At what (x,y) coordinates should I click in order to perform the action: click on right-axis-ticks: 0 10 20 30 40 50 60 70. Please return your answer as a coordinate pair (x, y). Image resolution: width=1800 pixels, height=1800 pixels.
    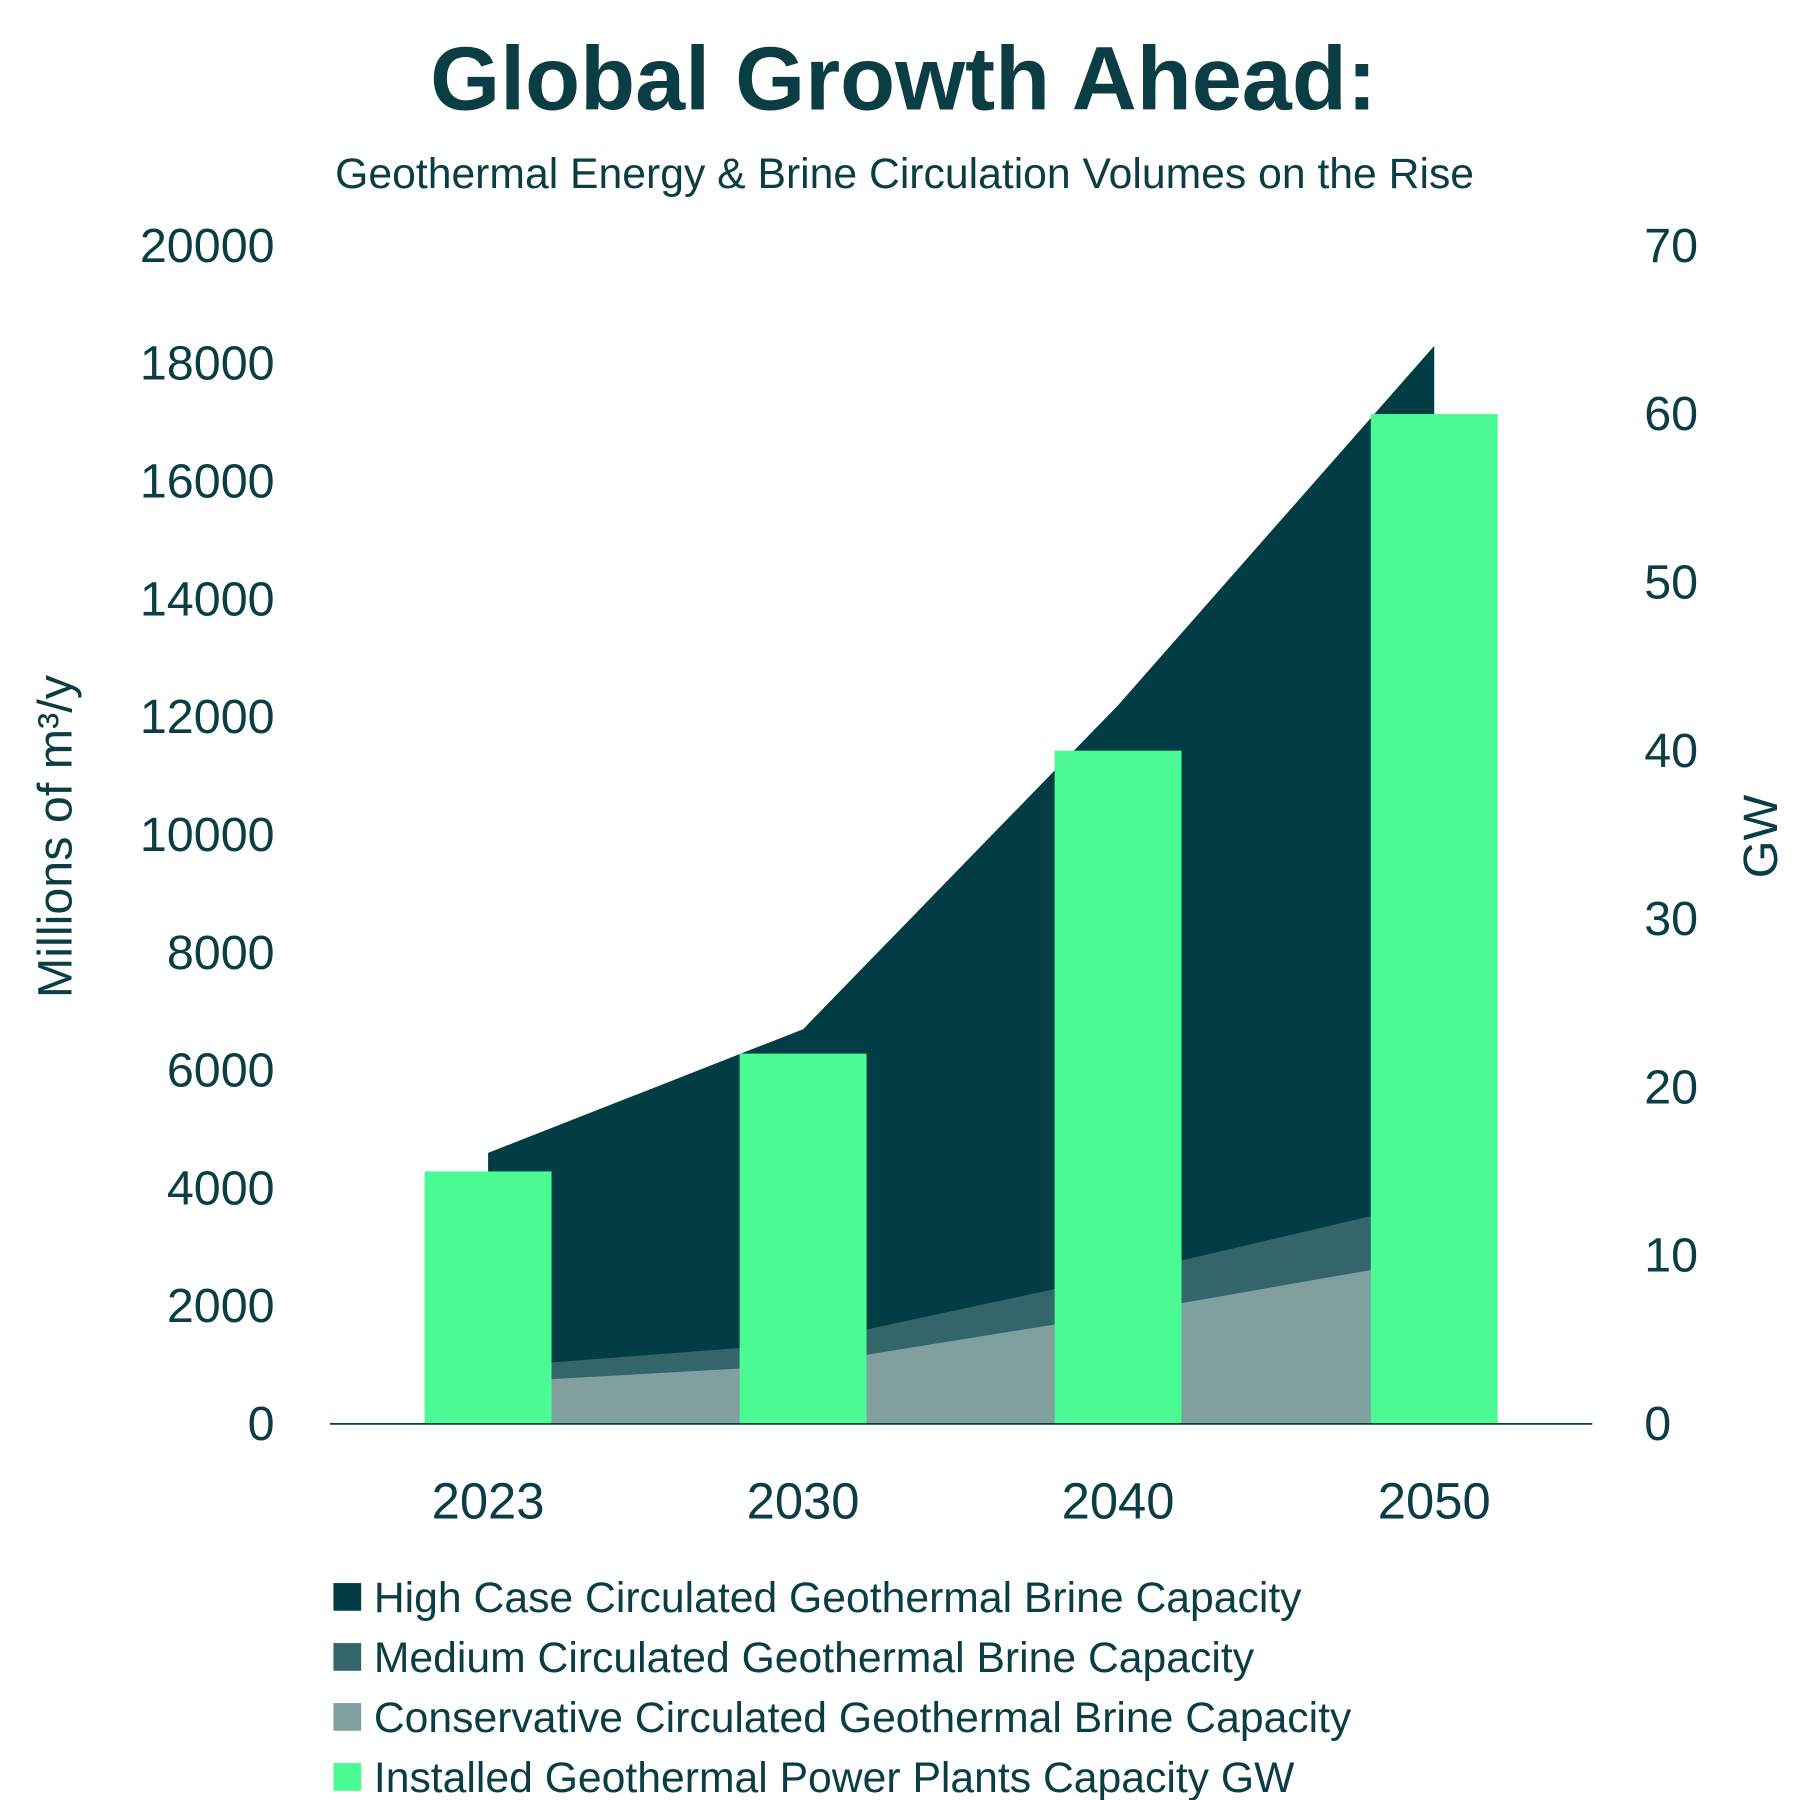
    Looking at the image, I should click on (1671, 835).